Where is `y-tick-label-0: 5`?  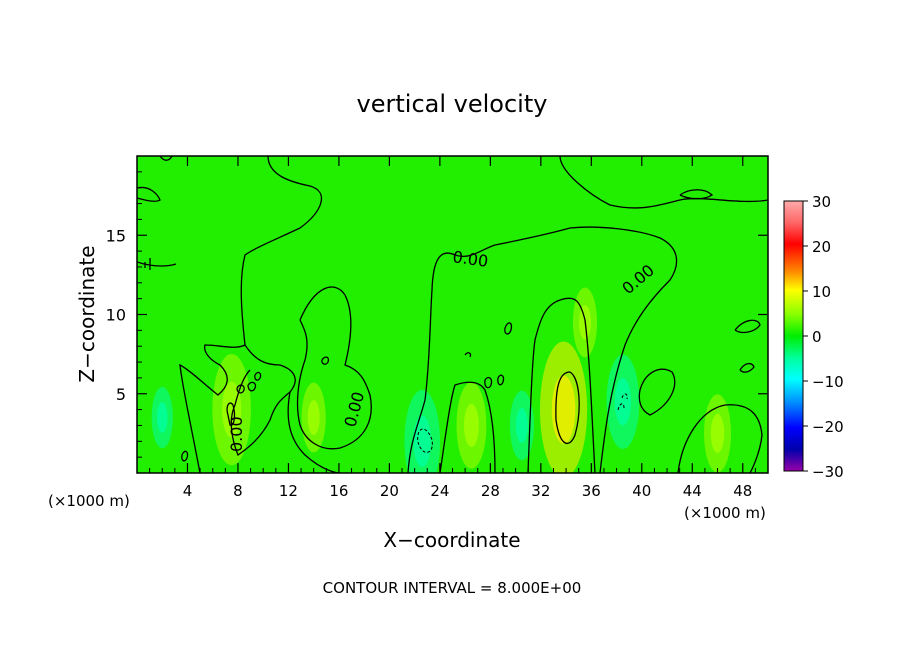 y-tick-label-0: 5 is located at coordinates (121, 394).